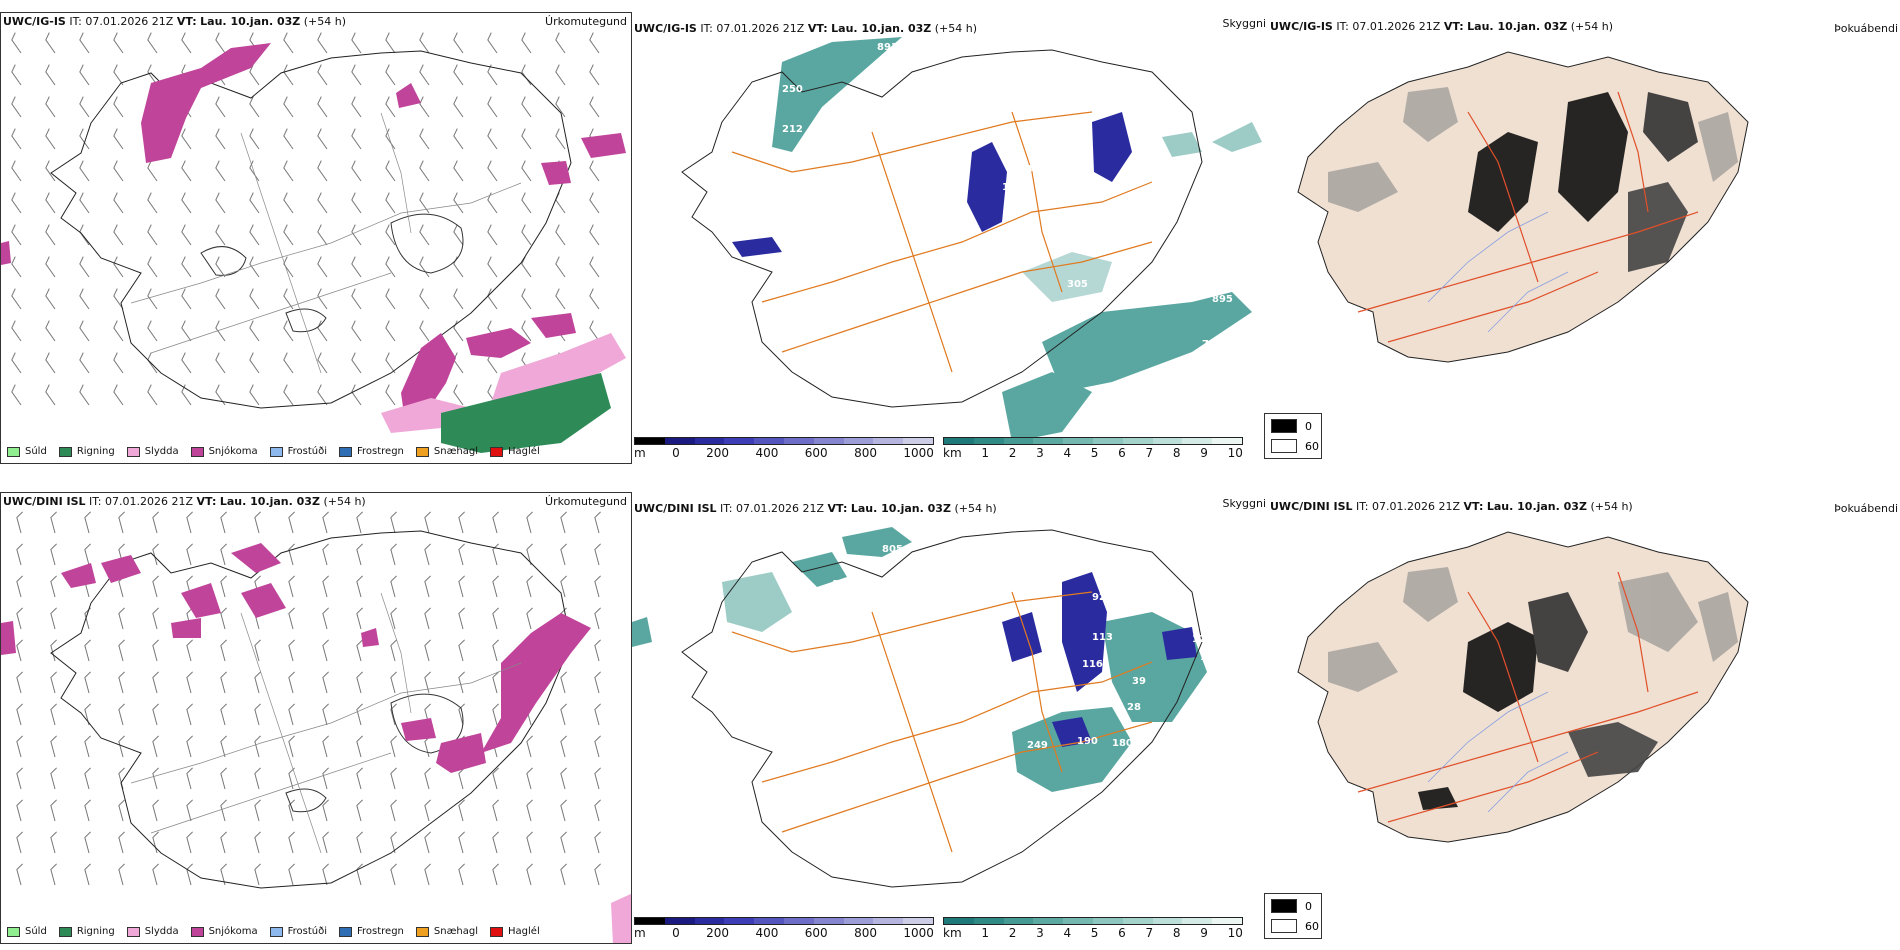 This screenshot has width=1900, height=950. Describe the element at coordinates (1099, 659) in the screenshot. I see `visibility-blue-areas` at that location.